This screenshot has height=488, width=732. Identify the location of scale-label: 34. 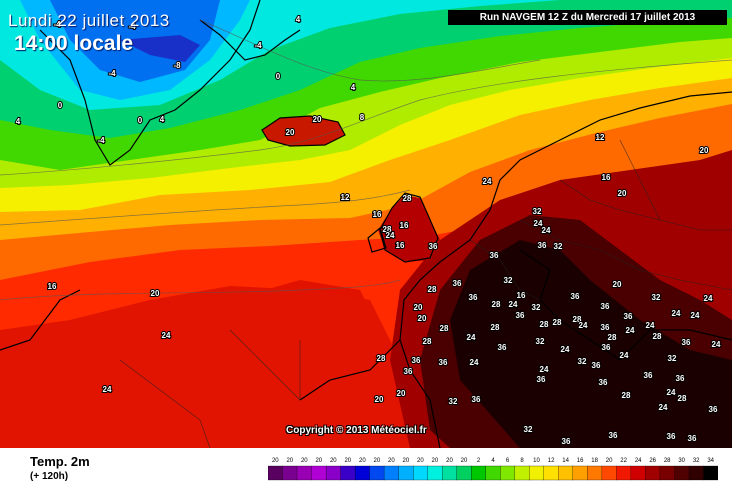
(710, 461).